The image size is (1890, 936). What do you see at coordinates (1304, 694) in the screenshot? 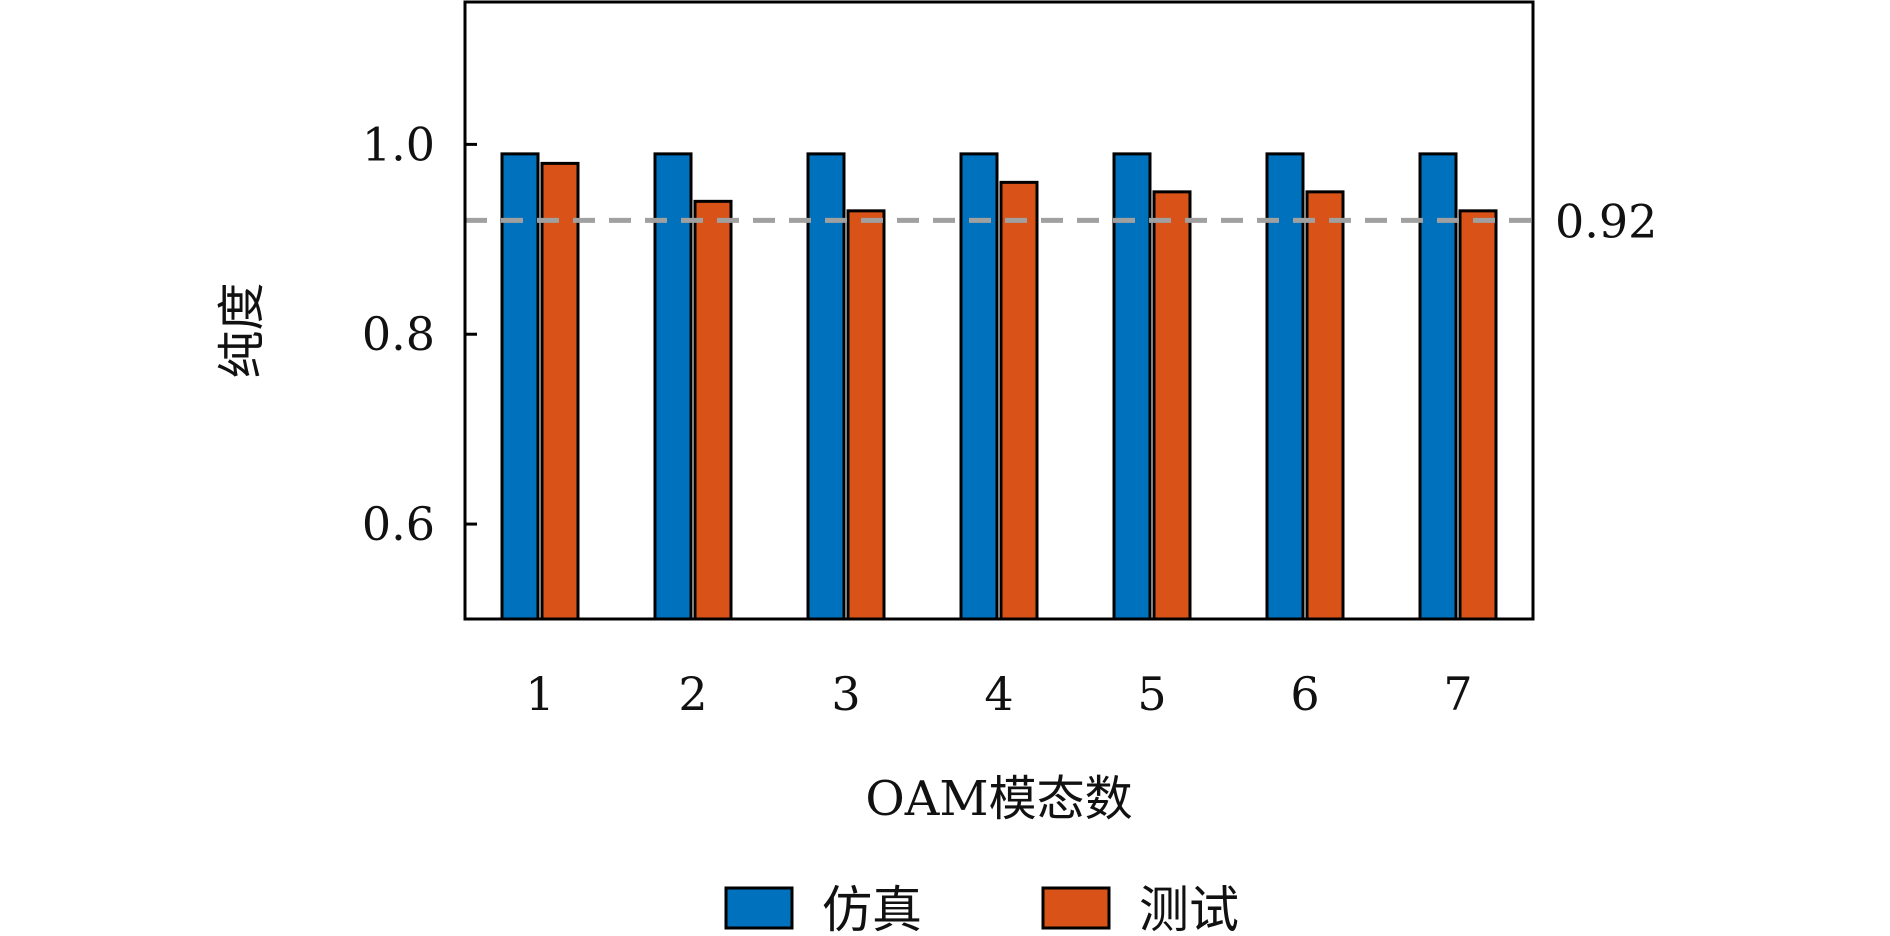
I see `x-tick-label-6: 6` at bounding box center [1304, 694].